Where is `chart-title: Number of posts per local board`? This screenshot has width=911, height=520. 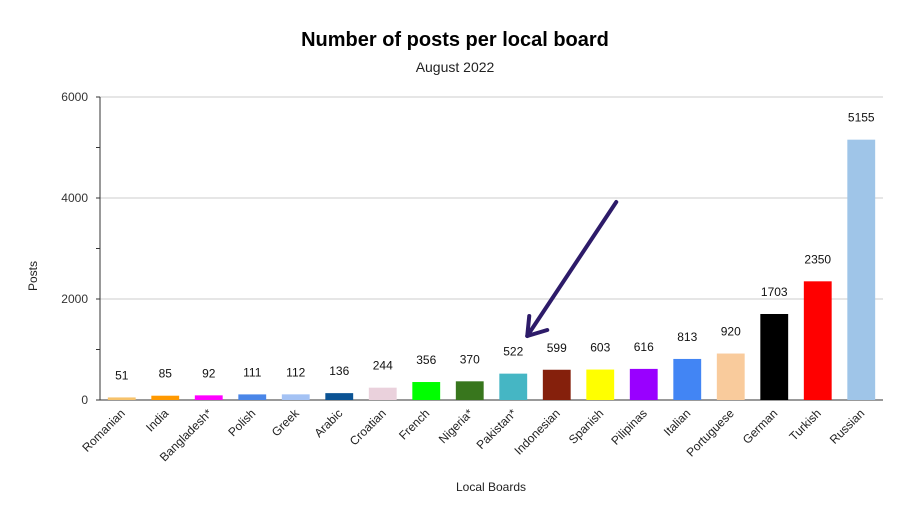
chart-title: Number of posts per local board is located at coordinates (455, 40).